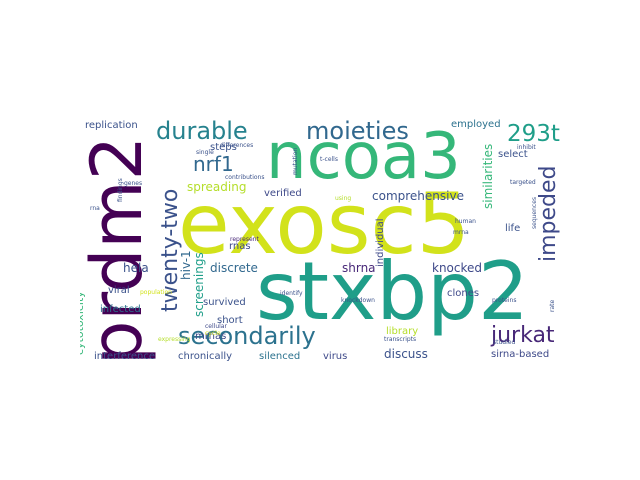 The image size is (640, 480). What do you see at coordinates (119, 248) in the screenshot?
I see `cloud-word: prdm2` at bounding box center [119, 248].